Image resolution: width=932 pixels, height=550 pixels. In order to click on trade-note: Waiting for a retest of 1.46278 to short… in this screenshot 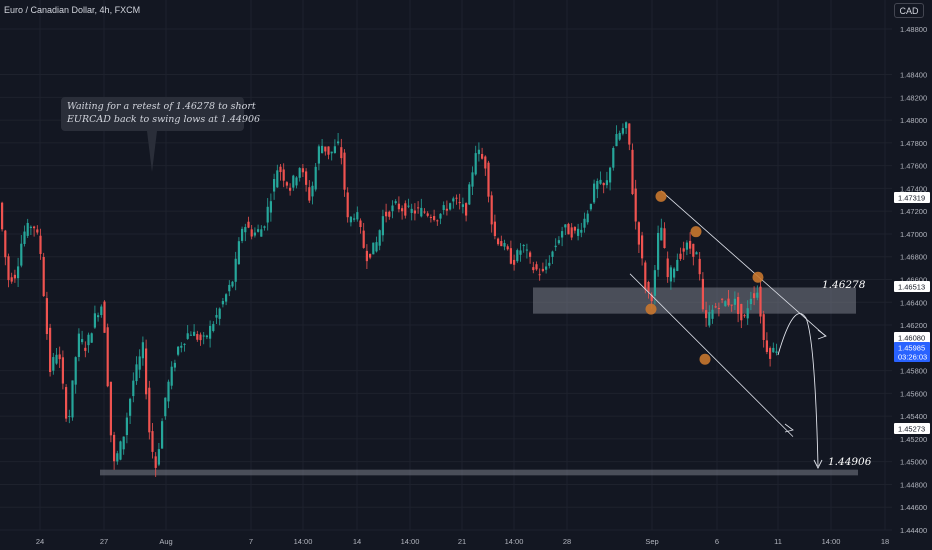, I will do `click(160, 114)`.